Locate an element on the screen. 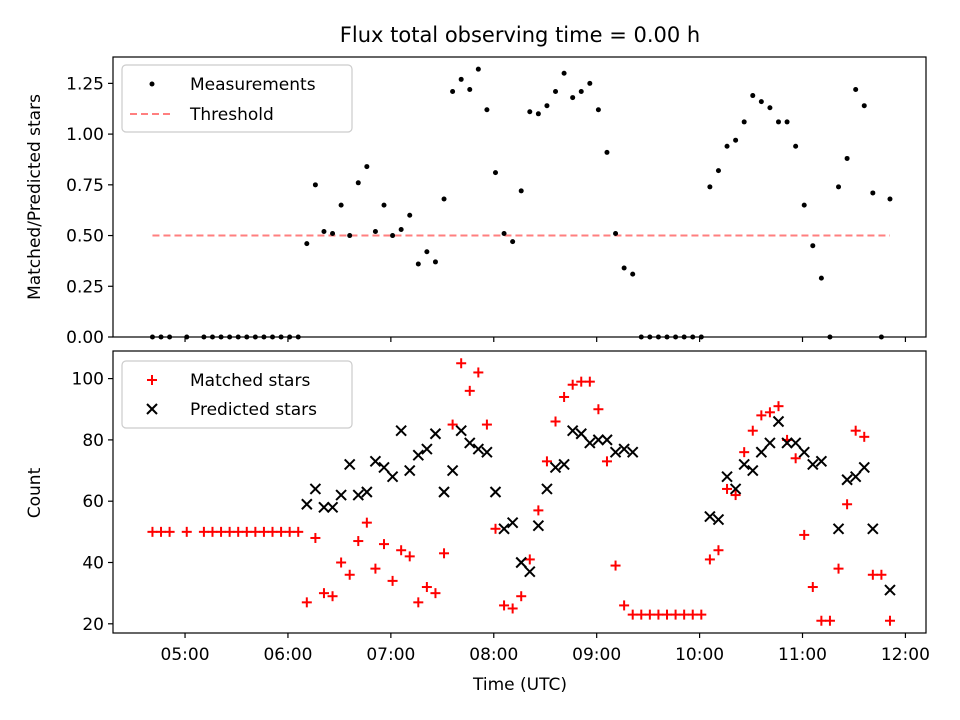 The height and width of the screenshot is (720, 960). legend-matched-marker is located at coordinates (152, 380).